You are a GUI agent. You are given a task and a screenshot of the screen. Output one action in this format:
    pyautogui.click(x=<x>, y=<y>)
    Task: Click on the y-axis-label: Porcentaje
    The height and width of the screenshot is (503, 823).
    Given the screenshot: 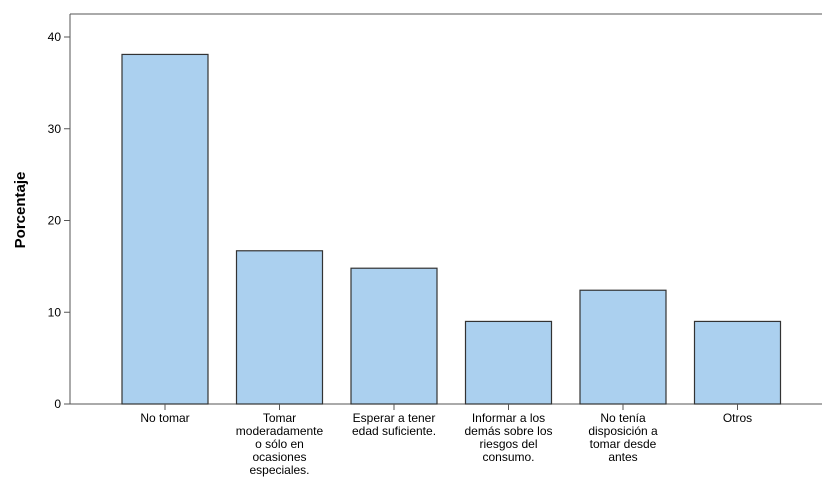 What is the action you would take?
    pyautogui.click(x=20, y=210)
    